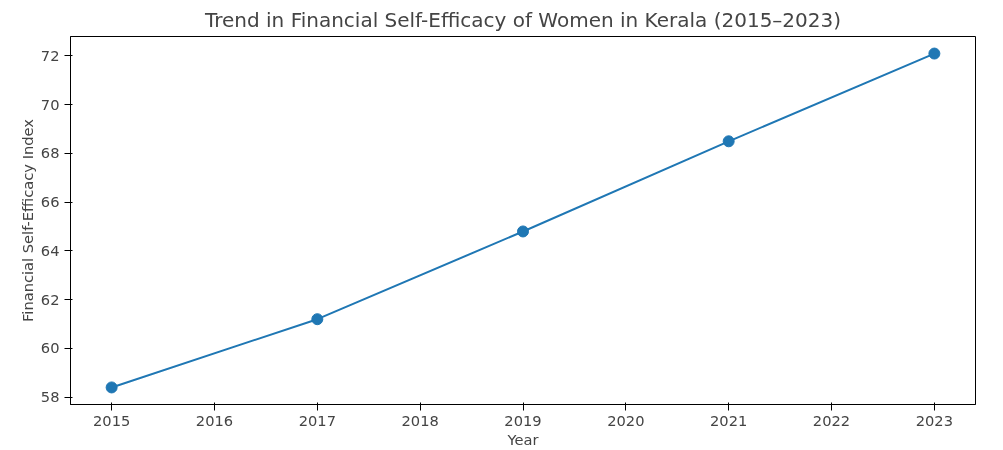 This screenshot has width=1003, height=450. Describe the element at coordinates (626, 420) in the screenshot. I see `x-tick-label: 2020` at that location.